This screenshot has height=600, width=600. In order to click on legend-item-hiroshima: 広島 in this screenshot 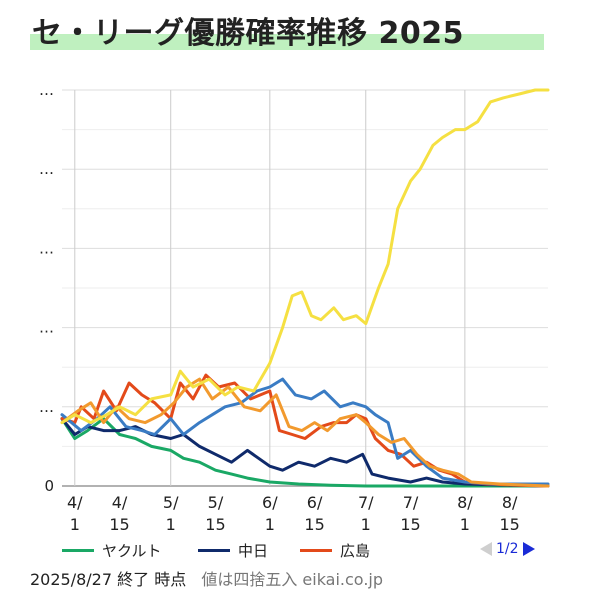, I will do `click(335, 550)`.